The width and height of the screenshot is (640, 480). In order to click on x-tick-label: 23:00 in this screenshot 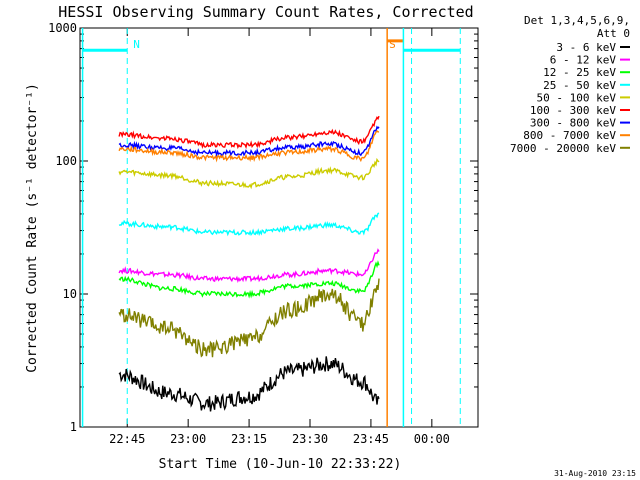, I will do `click(188, 439)`.